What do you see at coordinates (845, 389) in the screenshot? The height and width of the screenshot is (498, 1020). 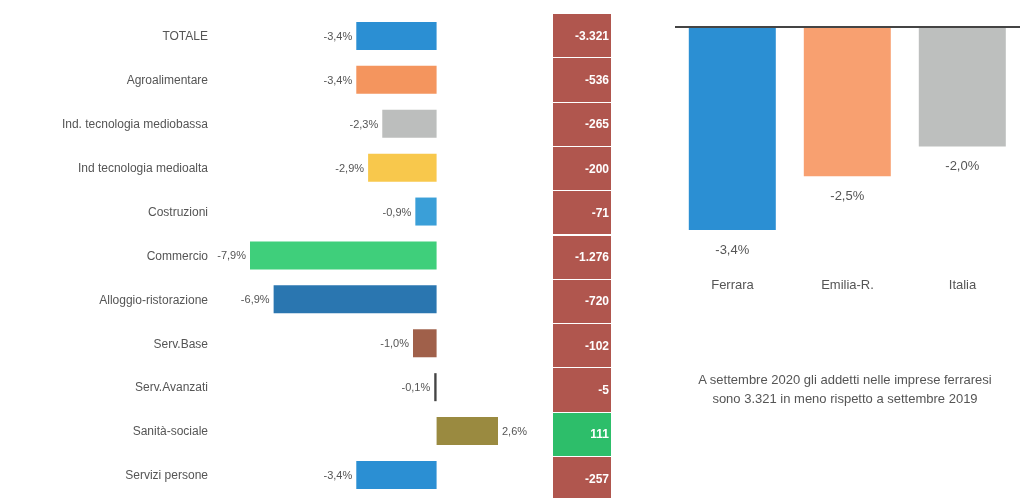 I see `text: A settembre 2020 gli addetti nelle imprese ferraresi sono 3.321 in meno rispetto a settembre 2019` at bounding box center [845, 389].